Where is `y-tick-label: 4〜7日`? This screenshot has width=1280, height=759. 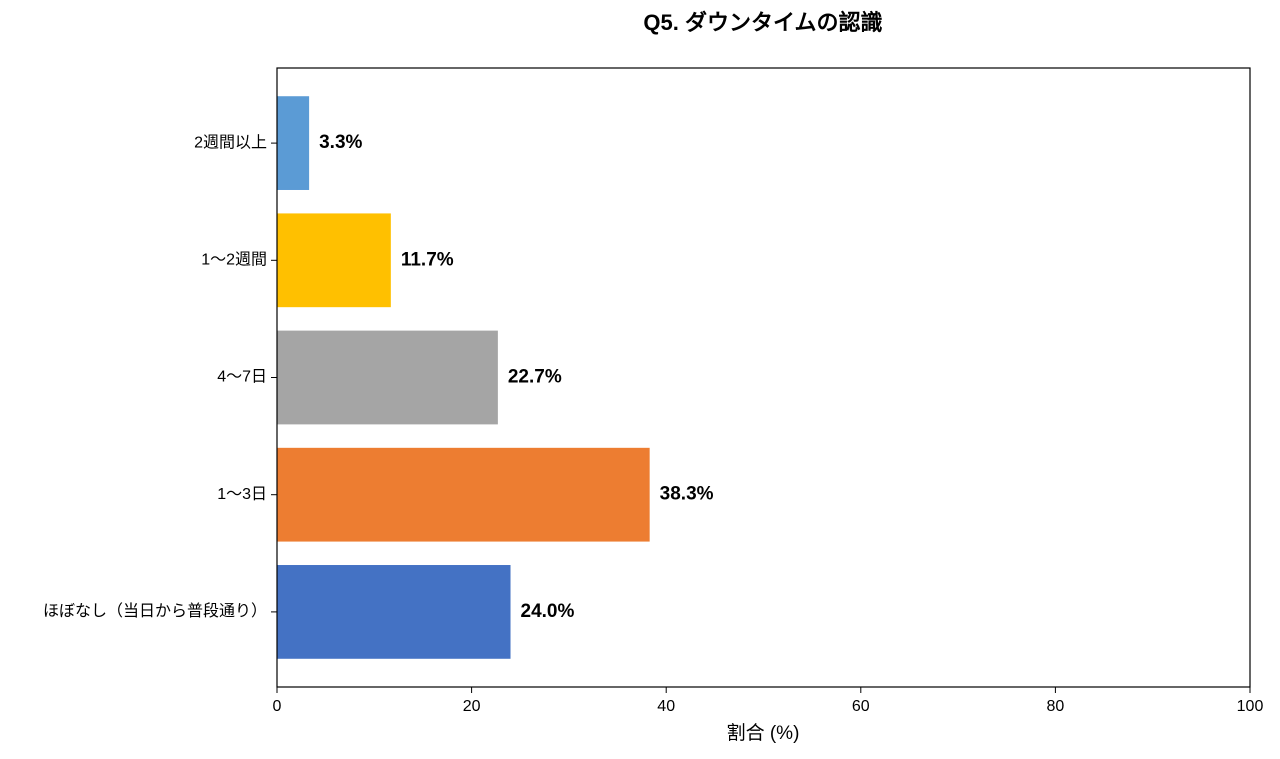
y-tick-label: 4〜7日 is located at coordinates (242, 377).